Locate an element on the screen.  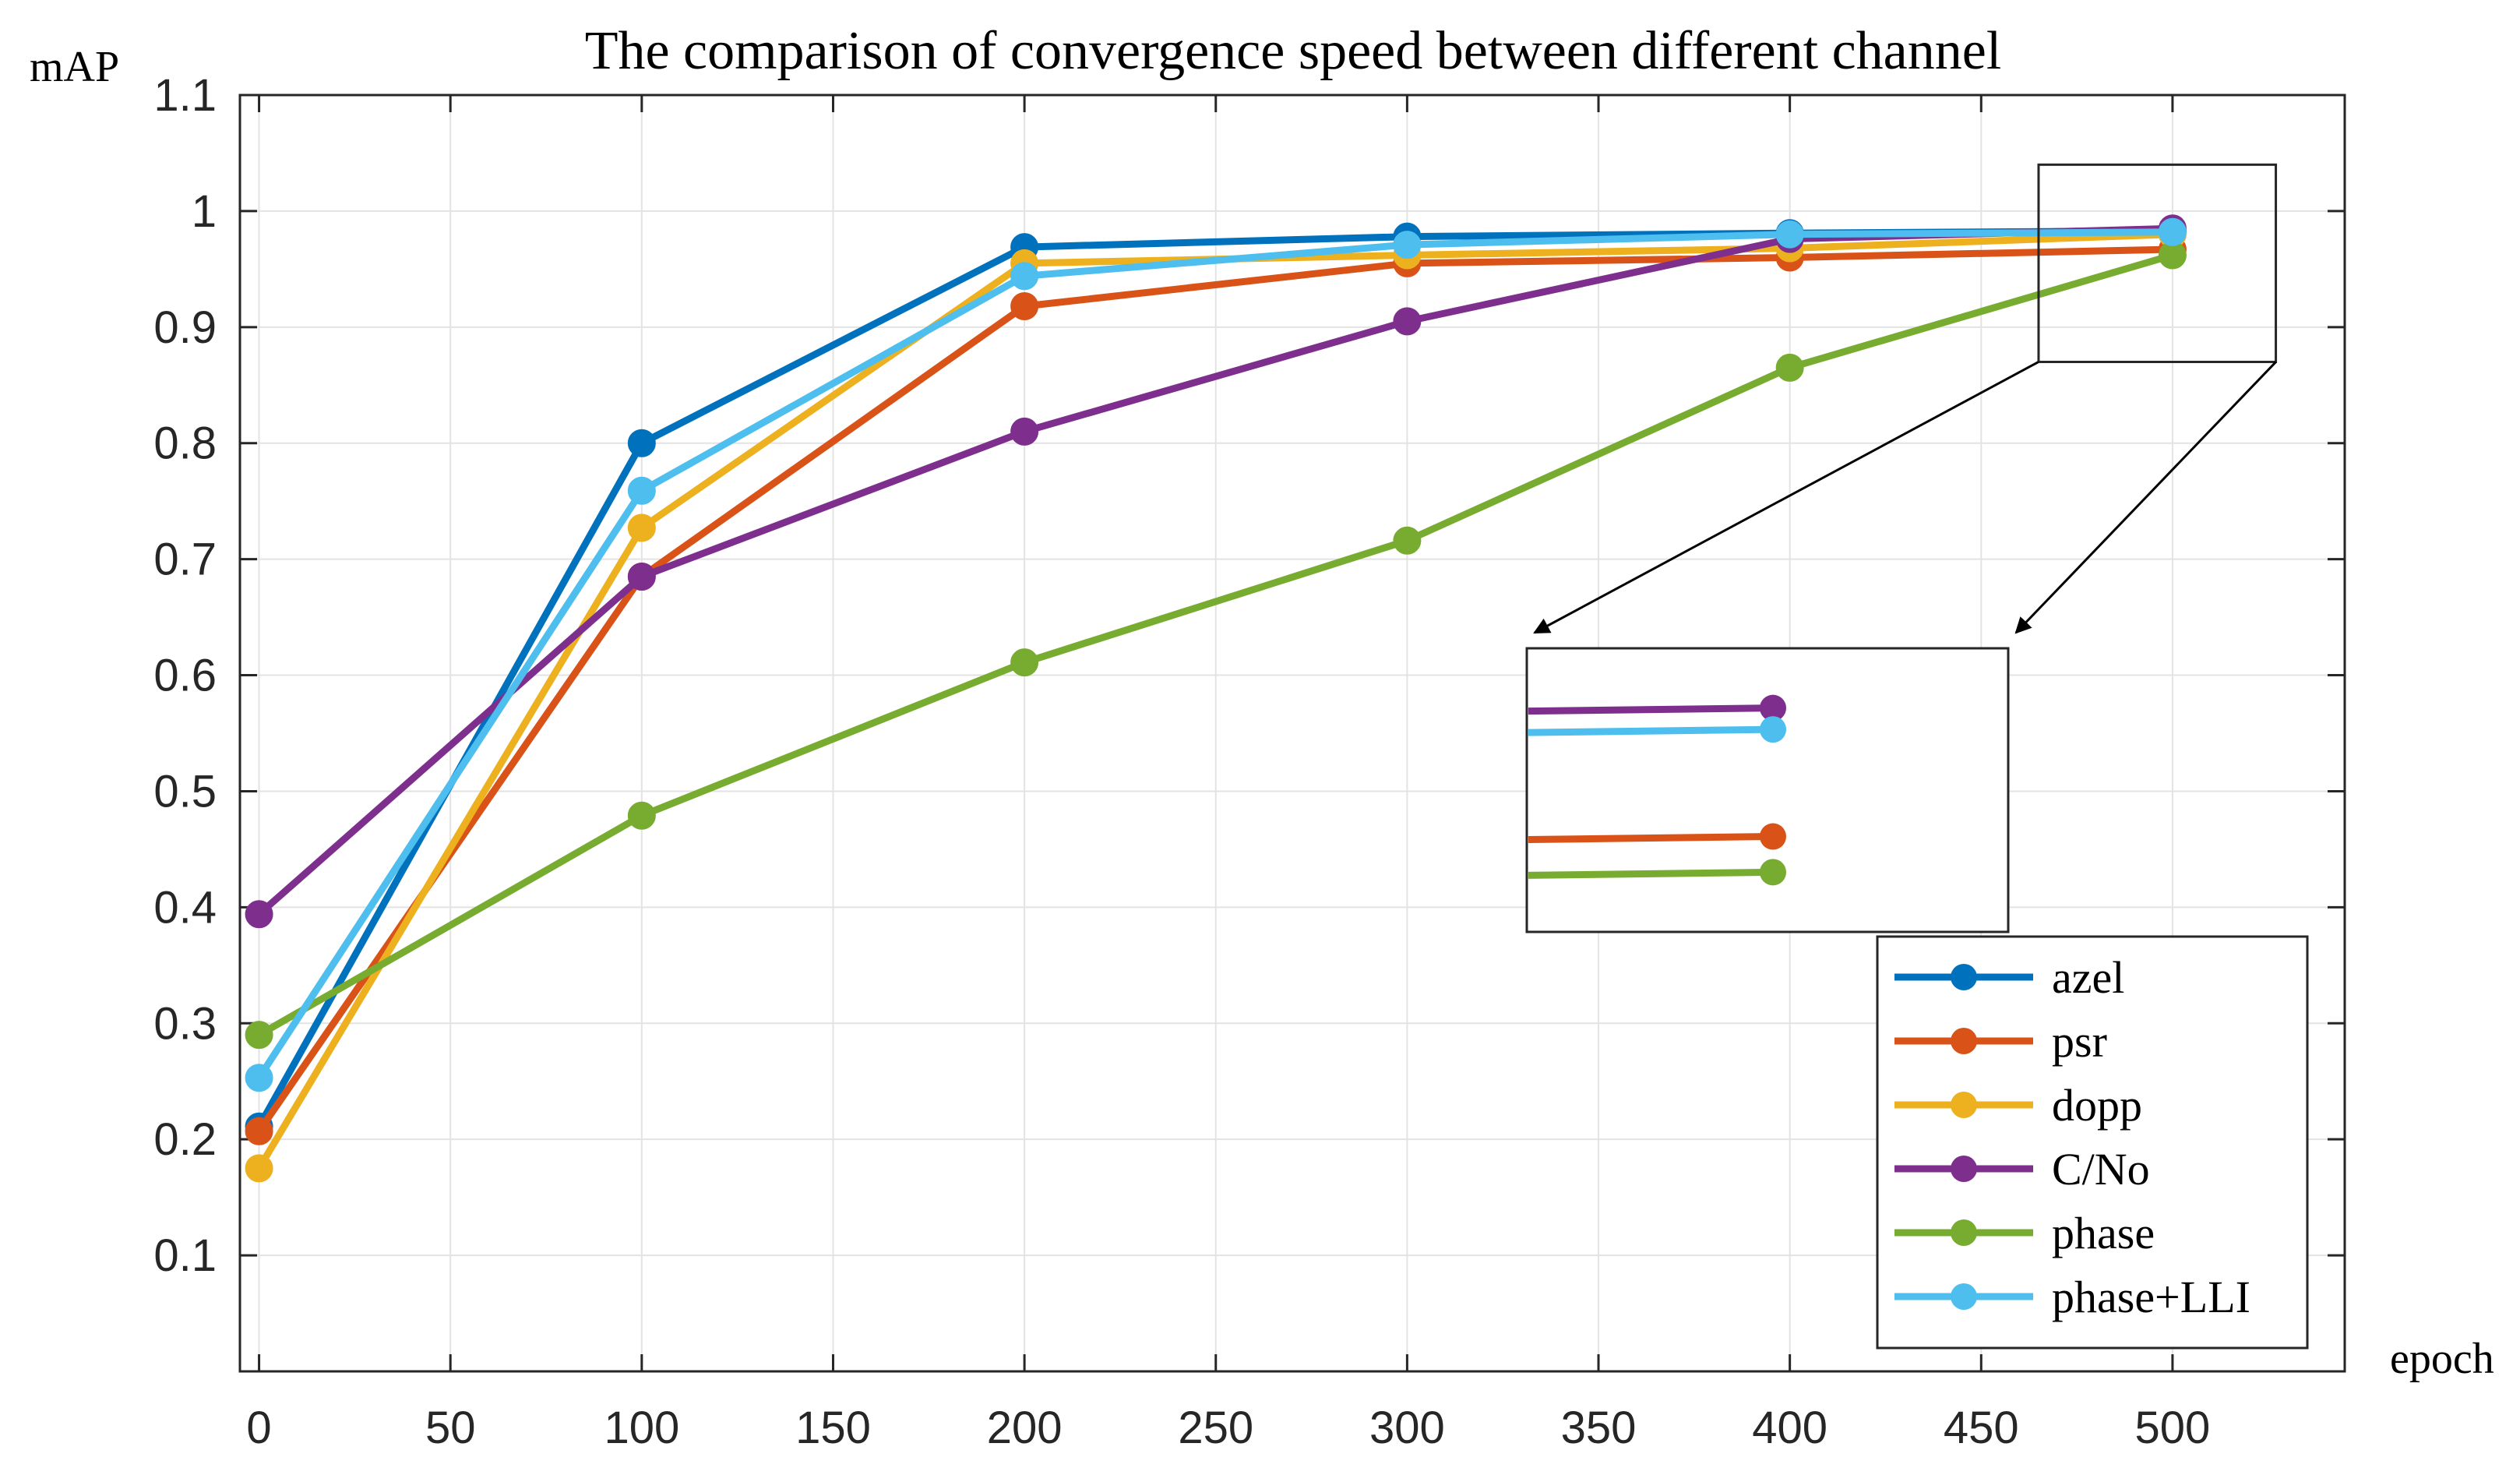
x-tick-label: 150 is located at coordinates (833, 1428).